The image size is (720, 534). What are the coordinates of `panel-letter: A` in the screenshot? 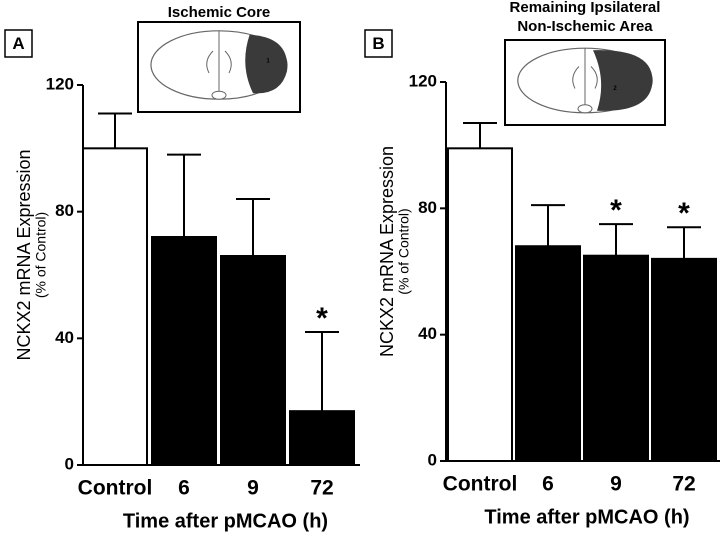 It's located at (18, 43).